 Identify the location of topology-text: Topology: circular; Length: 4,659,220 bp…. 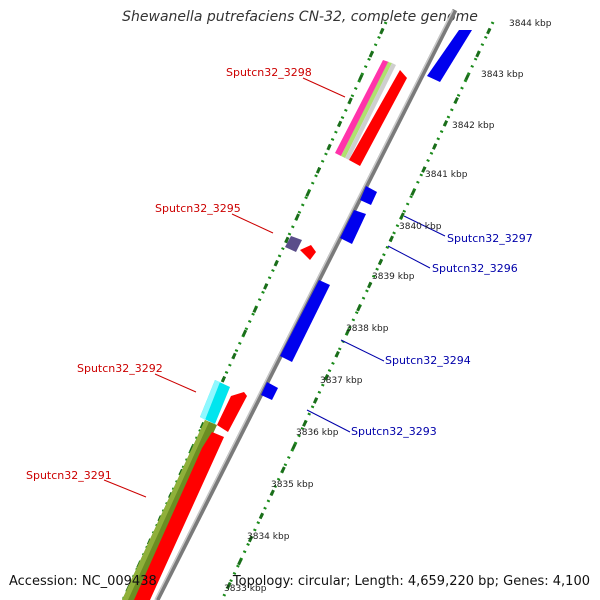
(411, 581).